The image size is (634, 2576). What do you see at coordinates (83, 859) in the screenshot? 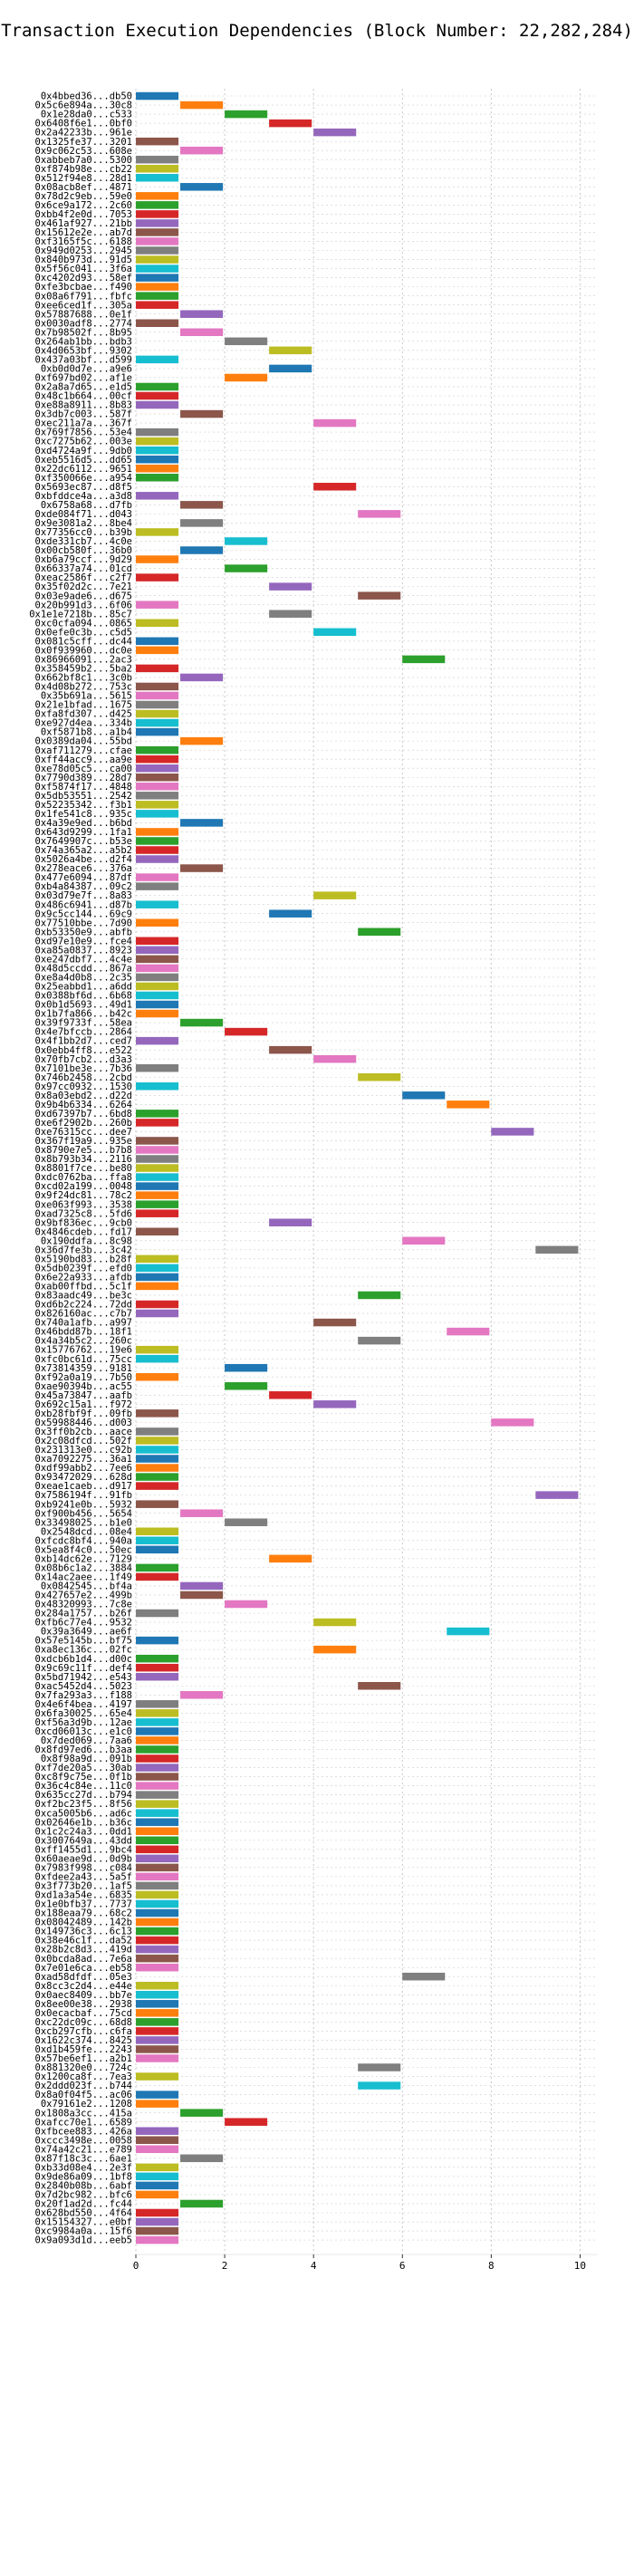
I see `transaction-label: 0x5026a4be...d2f4` at bounding box center [83, 859].